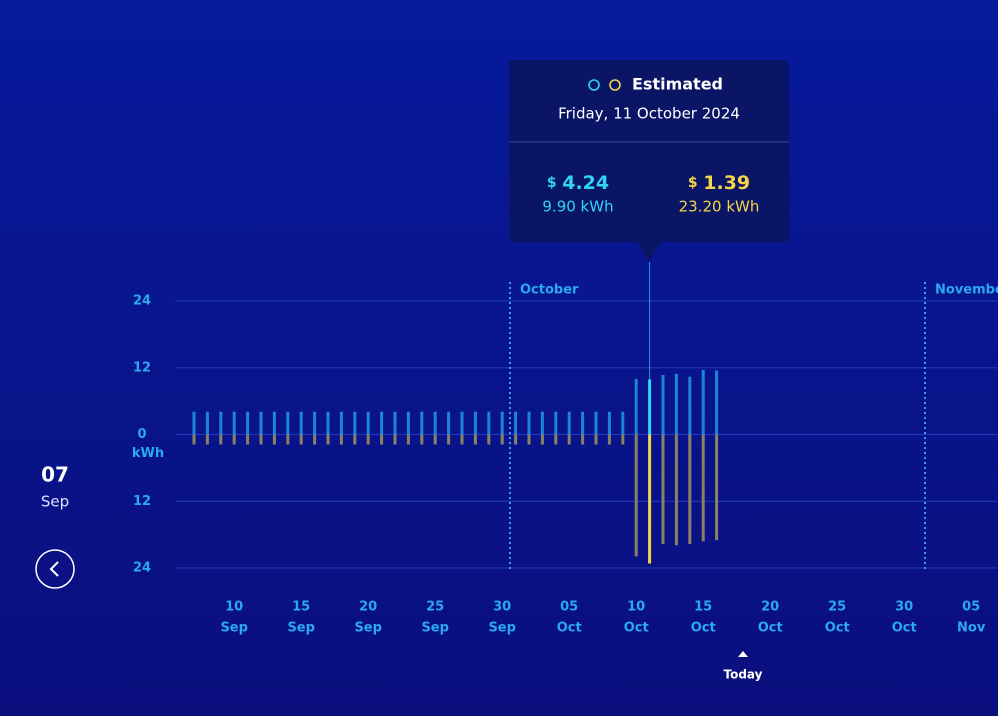  Describe the element at coordinates (55, 502) in the screenshot. I see `period-month: Sep` at that location.